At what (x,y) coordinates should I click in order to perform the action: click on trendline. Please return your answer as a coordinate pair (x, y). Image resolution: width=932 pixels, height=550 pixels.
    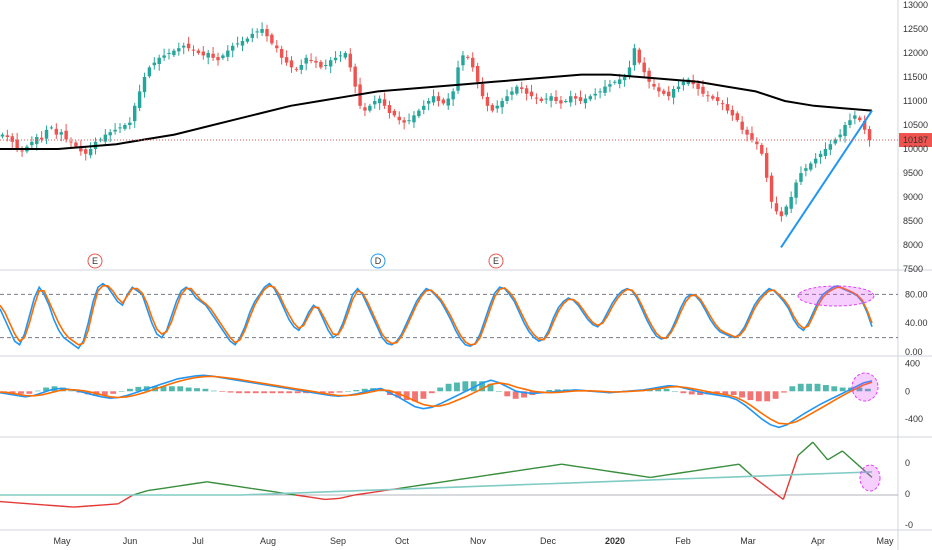
    Looking at the image, I should click on (826, 179).